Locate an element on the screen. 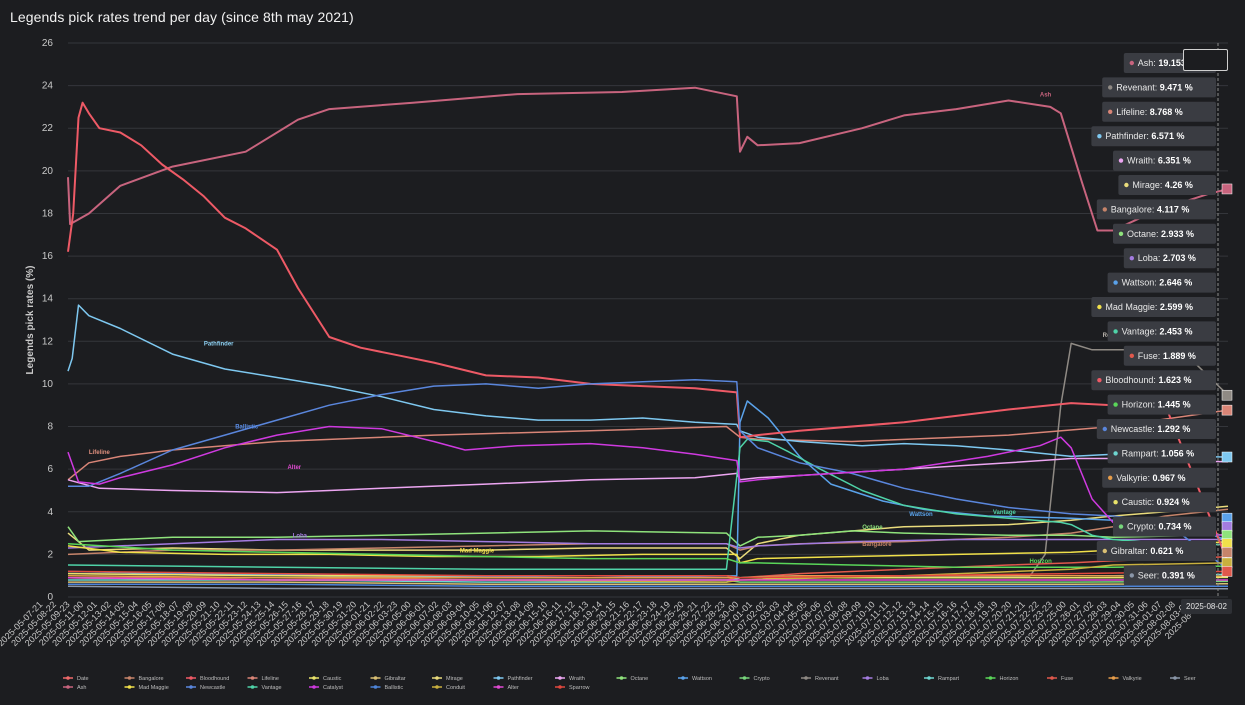 This screenshot has height=705, width=1245. legend-item-newcastle: Newcastle is located at coordinates (205, 688).